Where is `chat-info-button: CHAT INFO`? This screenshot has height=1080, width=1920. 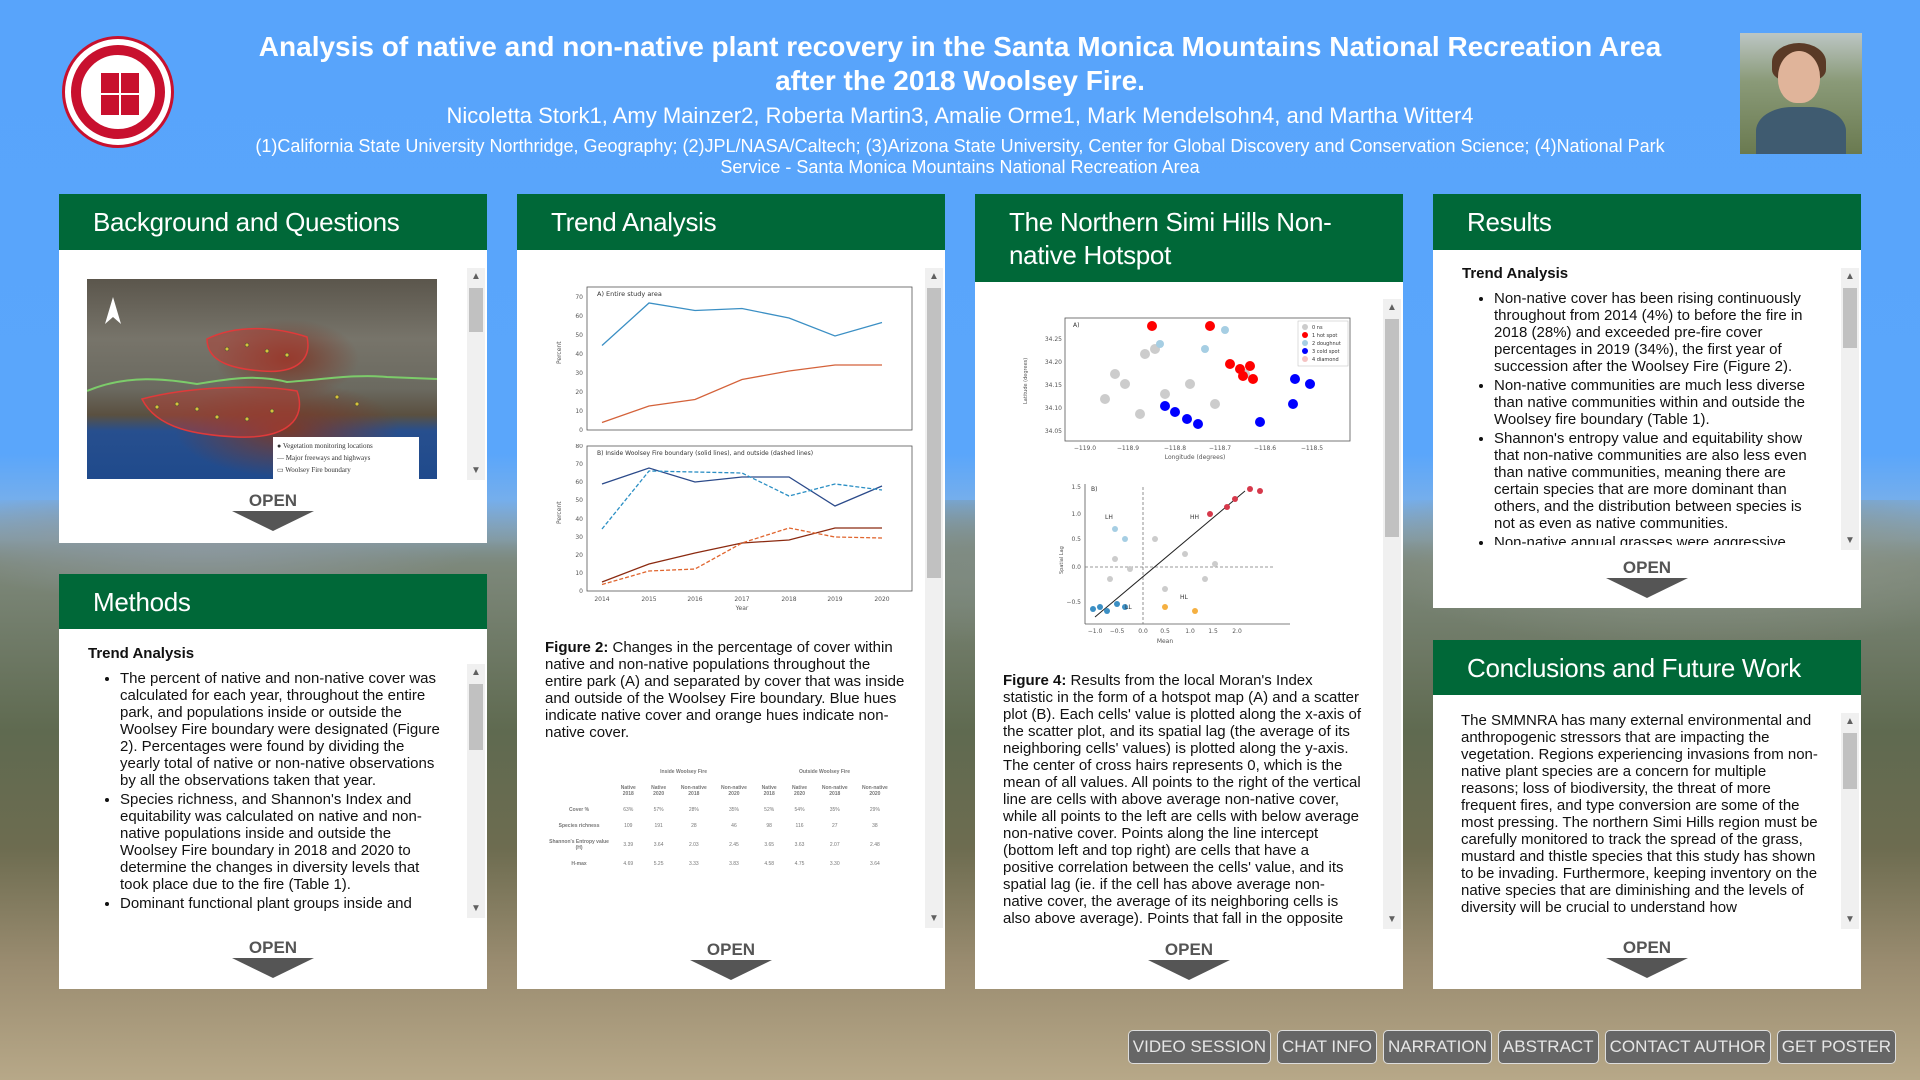
chat-info-button: CHAT INFO is located at coordinates (1327, 1047).